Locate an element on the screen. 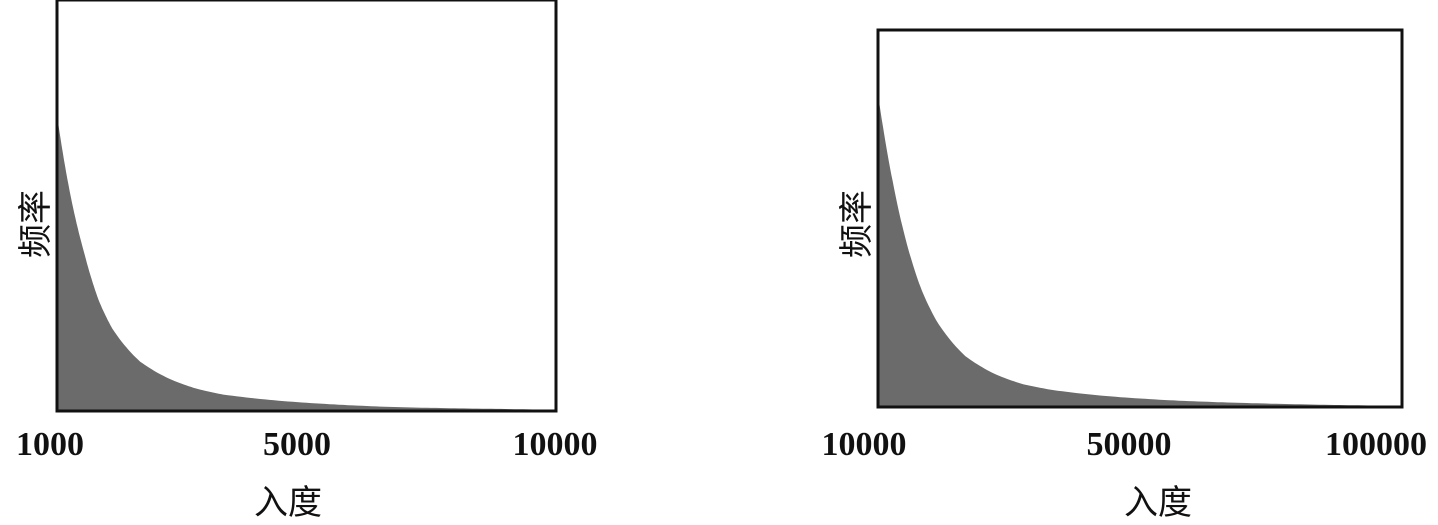  x-tick-label: 1000 is located at coordinates (50, 444).